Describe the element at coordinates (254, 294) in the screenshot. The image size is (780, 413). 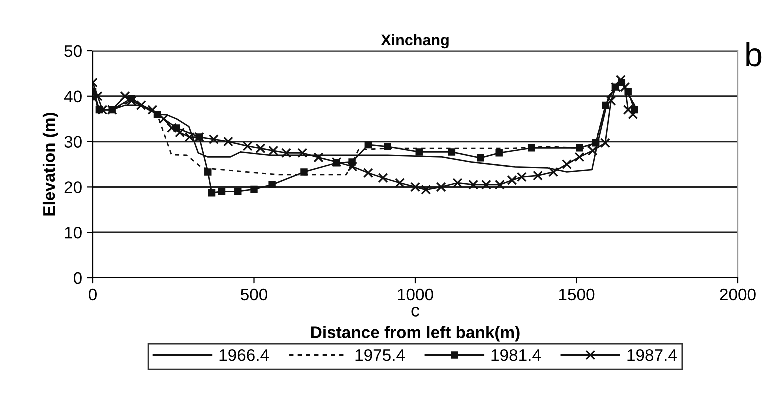
I see `x-tick-label: 500` at that location.